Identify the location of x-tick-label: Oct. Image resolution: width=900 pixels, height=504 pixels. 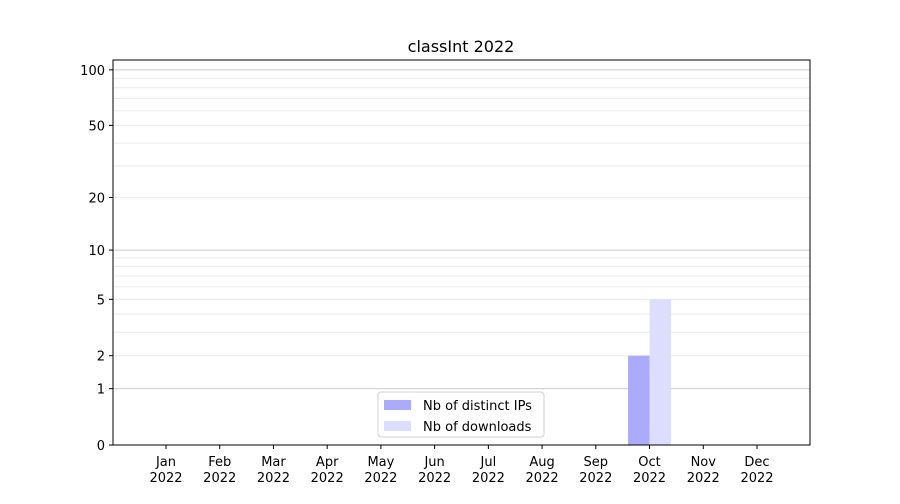
(649, 462).